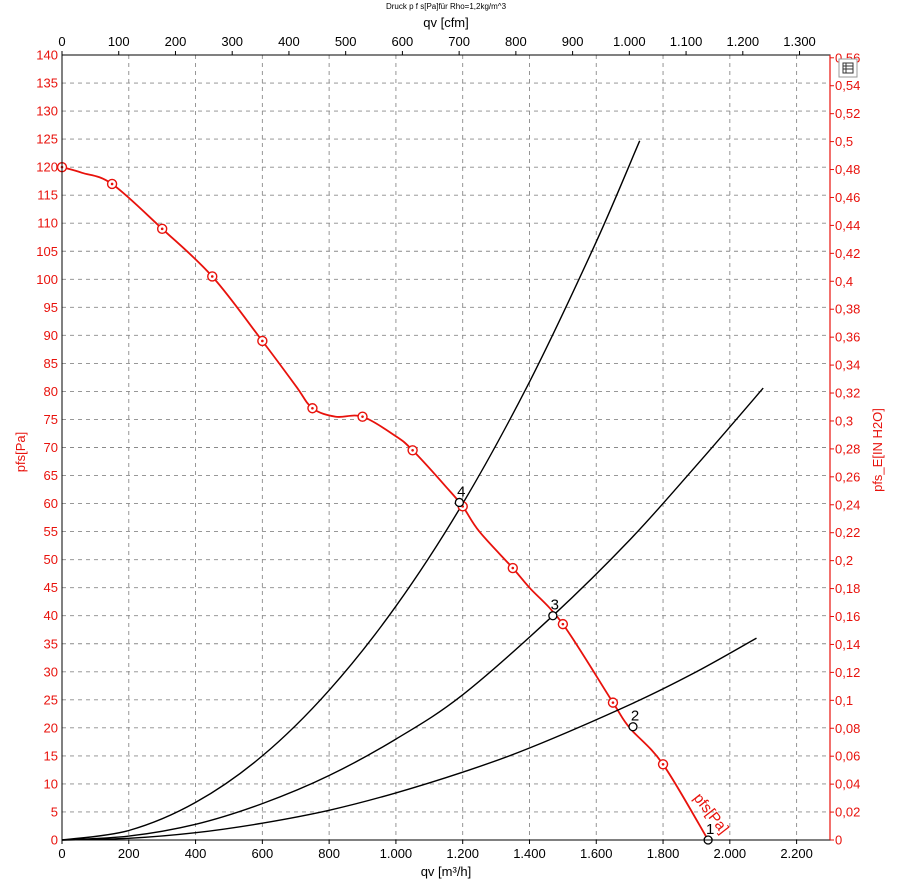 The width and height of the screenshot is (907, 894). What do you see at coordinates (596, 853) in the screenshot?
I see `x-tick-label: 1.600` at bounding box center [596, 853].